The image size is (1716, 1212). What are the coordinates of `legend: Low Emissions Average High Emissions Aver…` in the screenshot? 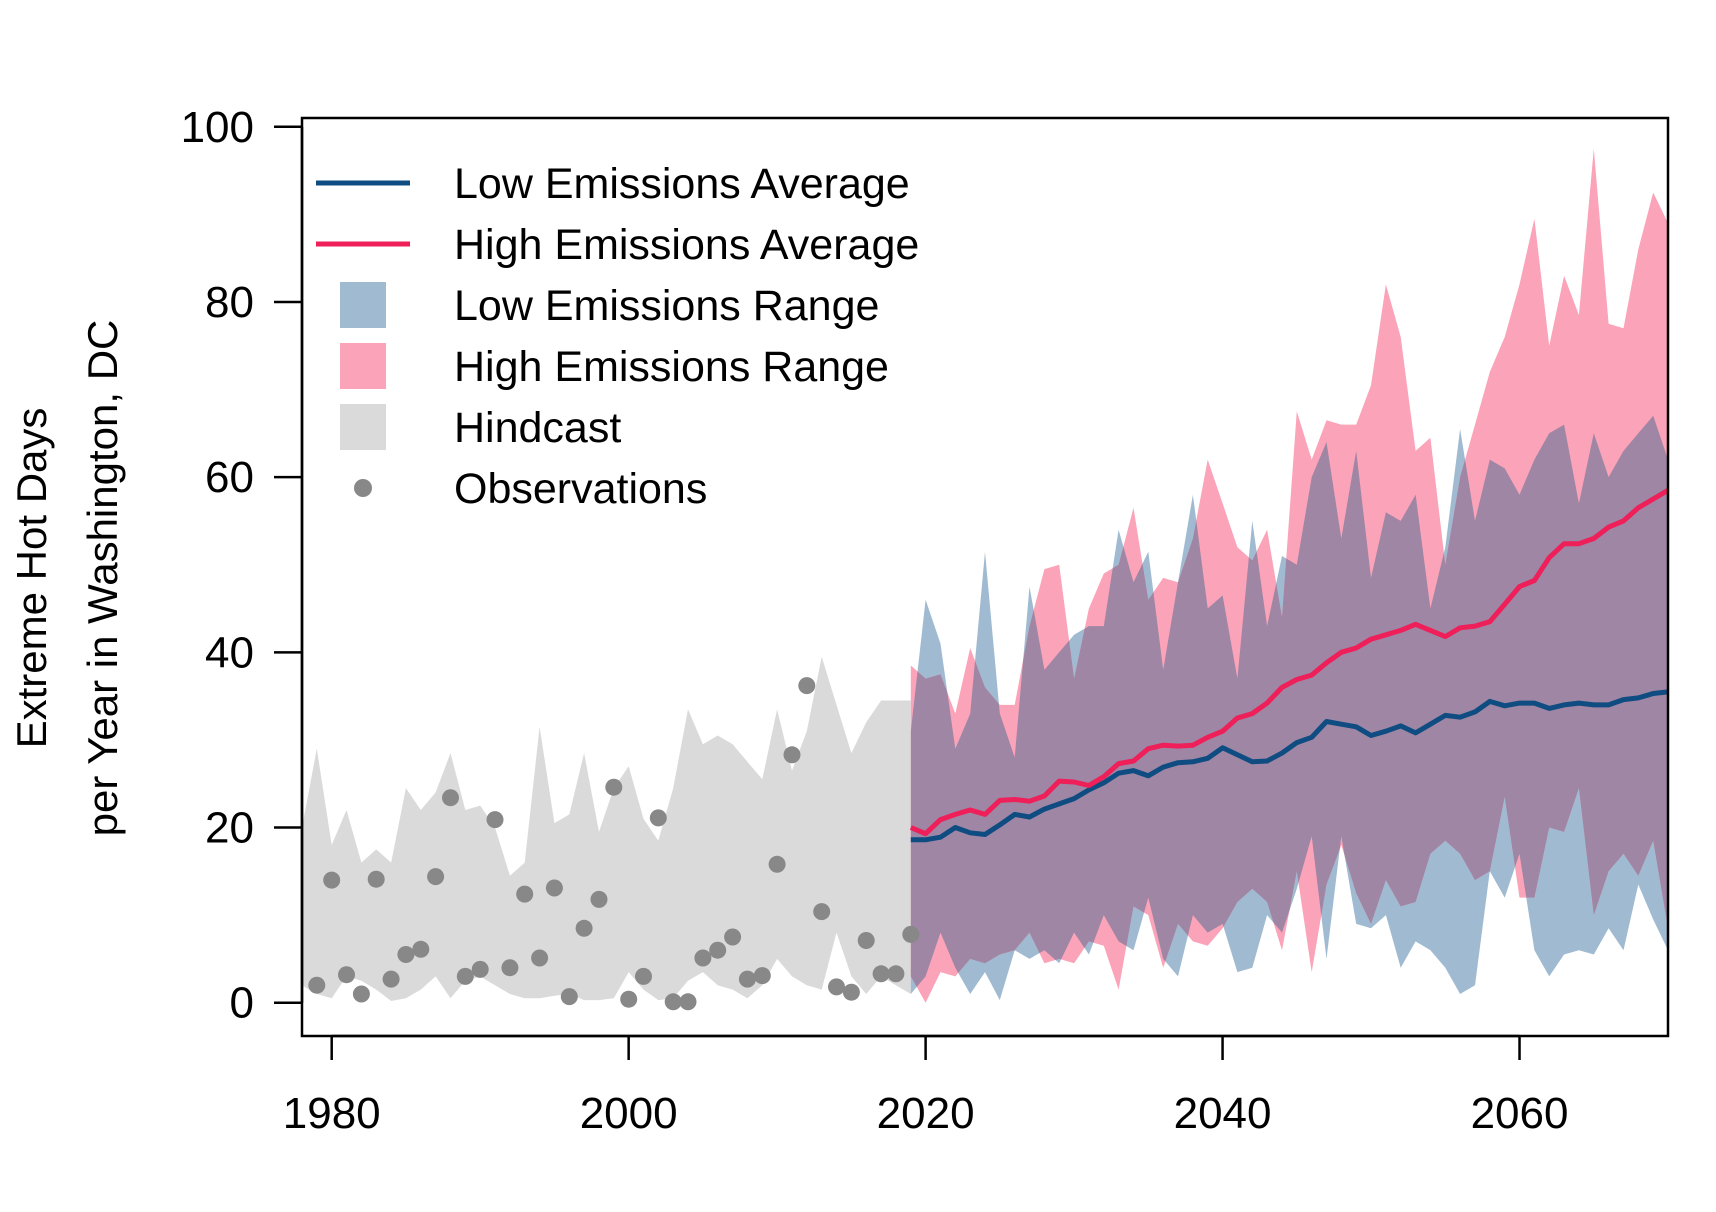 It's located at (617, 336).